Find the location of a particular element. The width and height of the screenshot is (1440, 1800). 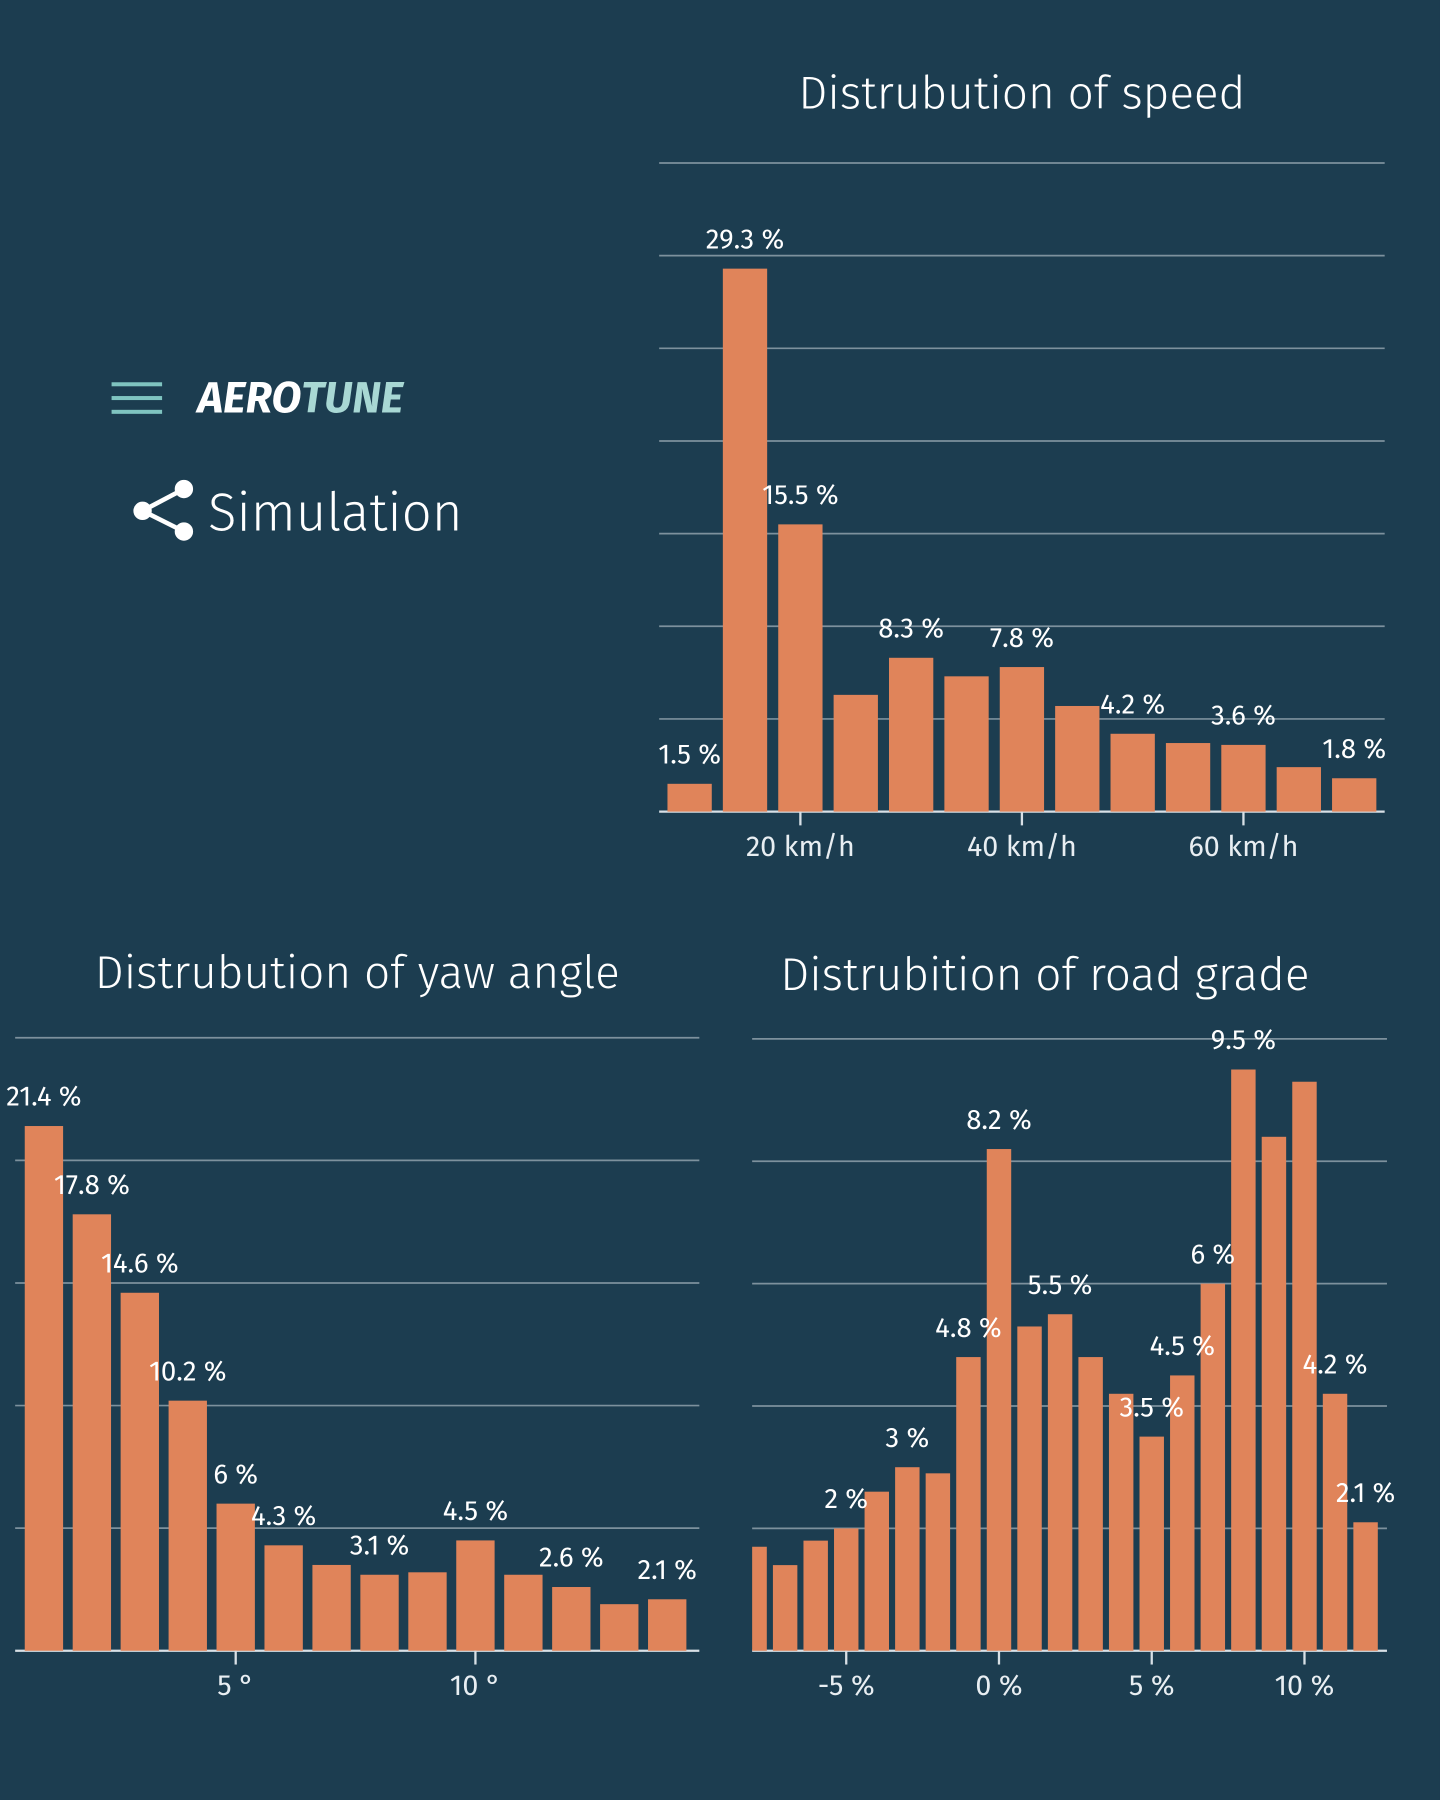

value-label: 5.5 % is located at coordinates (1060, 1285).